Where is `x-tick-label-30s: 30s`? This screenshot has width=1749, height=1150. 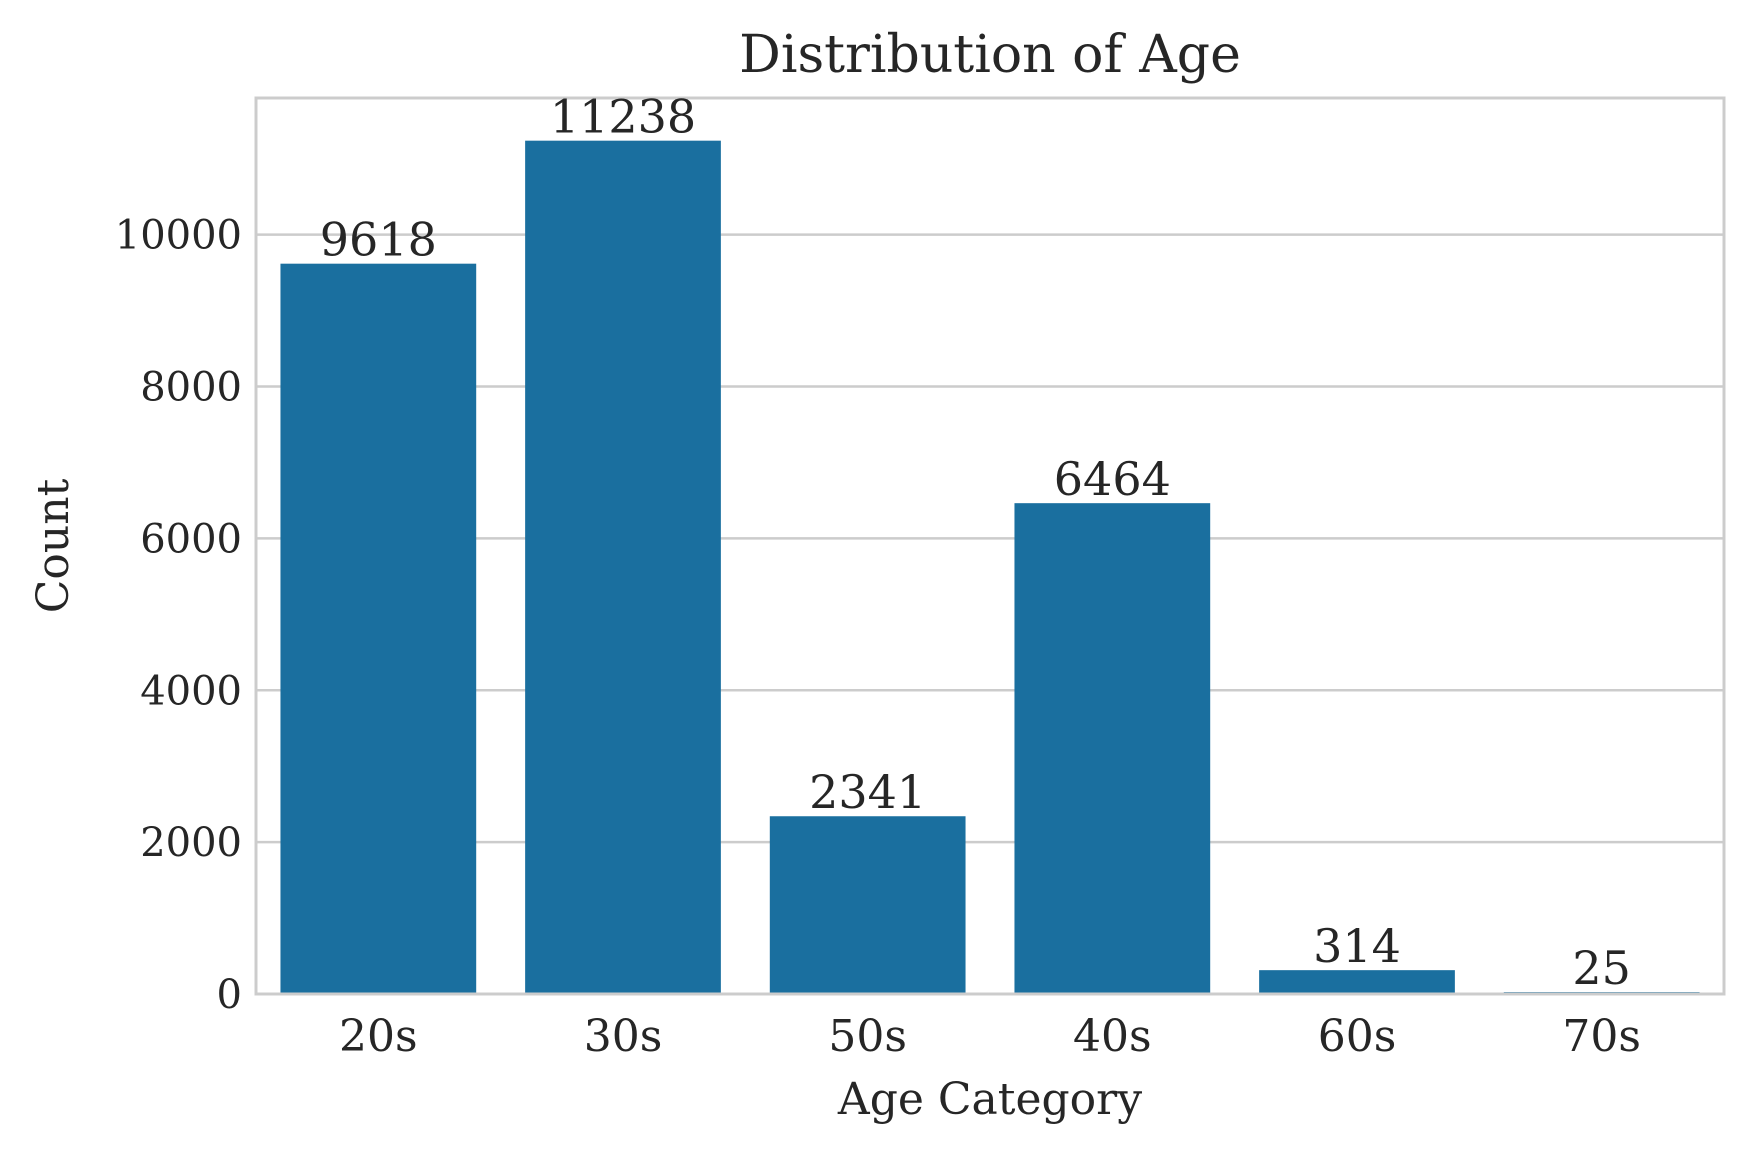
x-tick-label-30s: 30s is located at coordinates (623, 1036).